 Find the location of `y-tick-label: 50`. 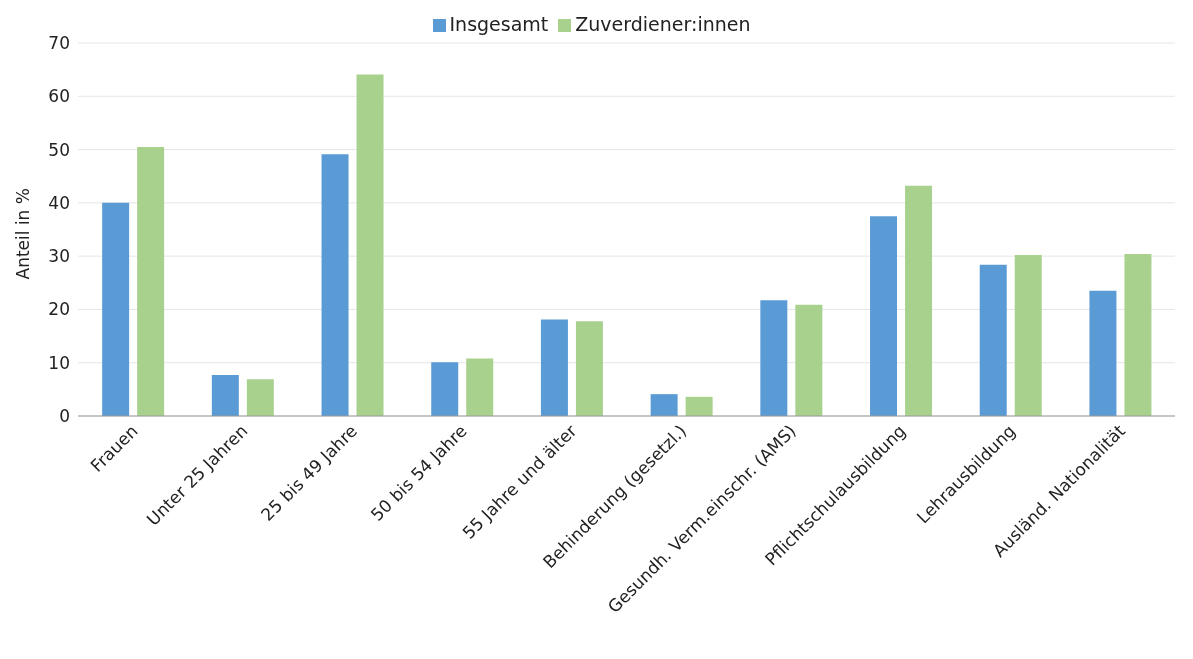

y-tick-label: 50 is located at coordinates (59, 149).